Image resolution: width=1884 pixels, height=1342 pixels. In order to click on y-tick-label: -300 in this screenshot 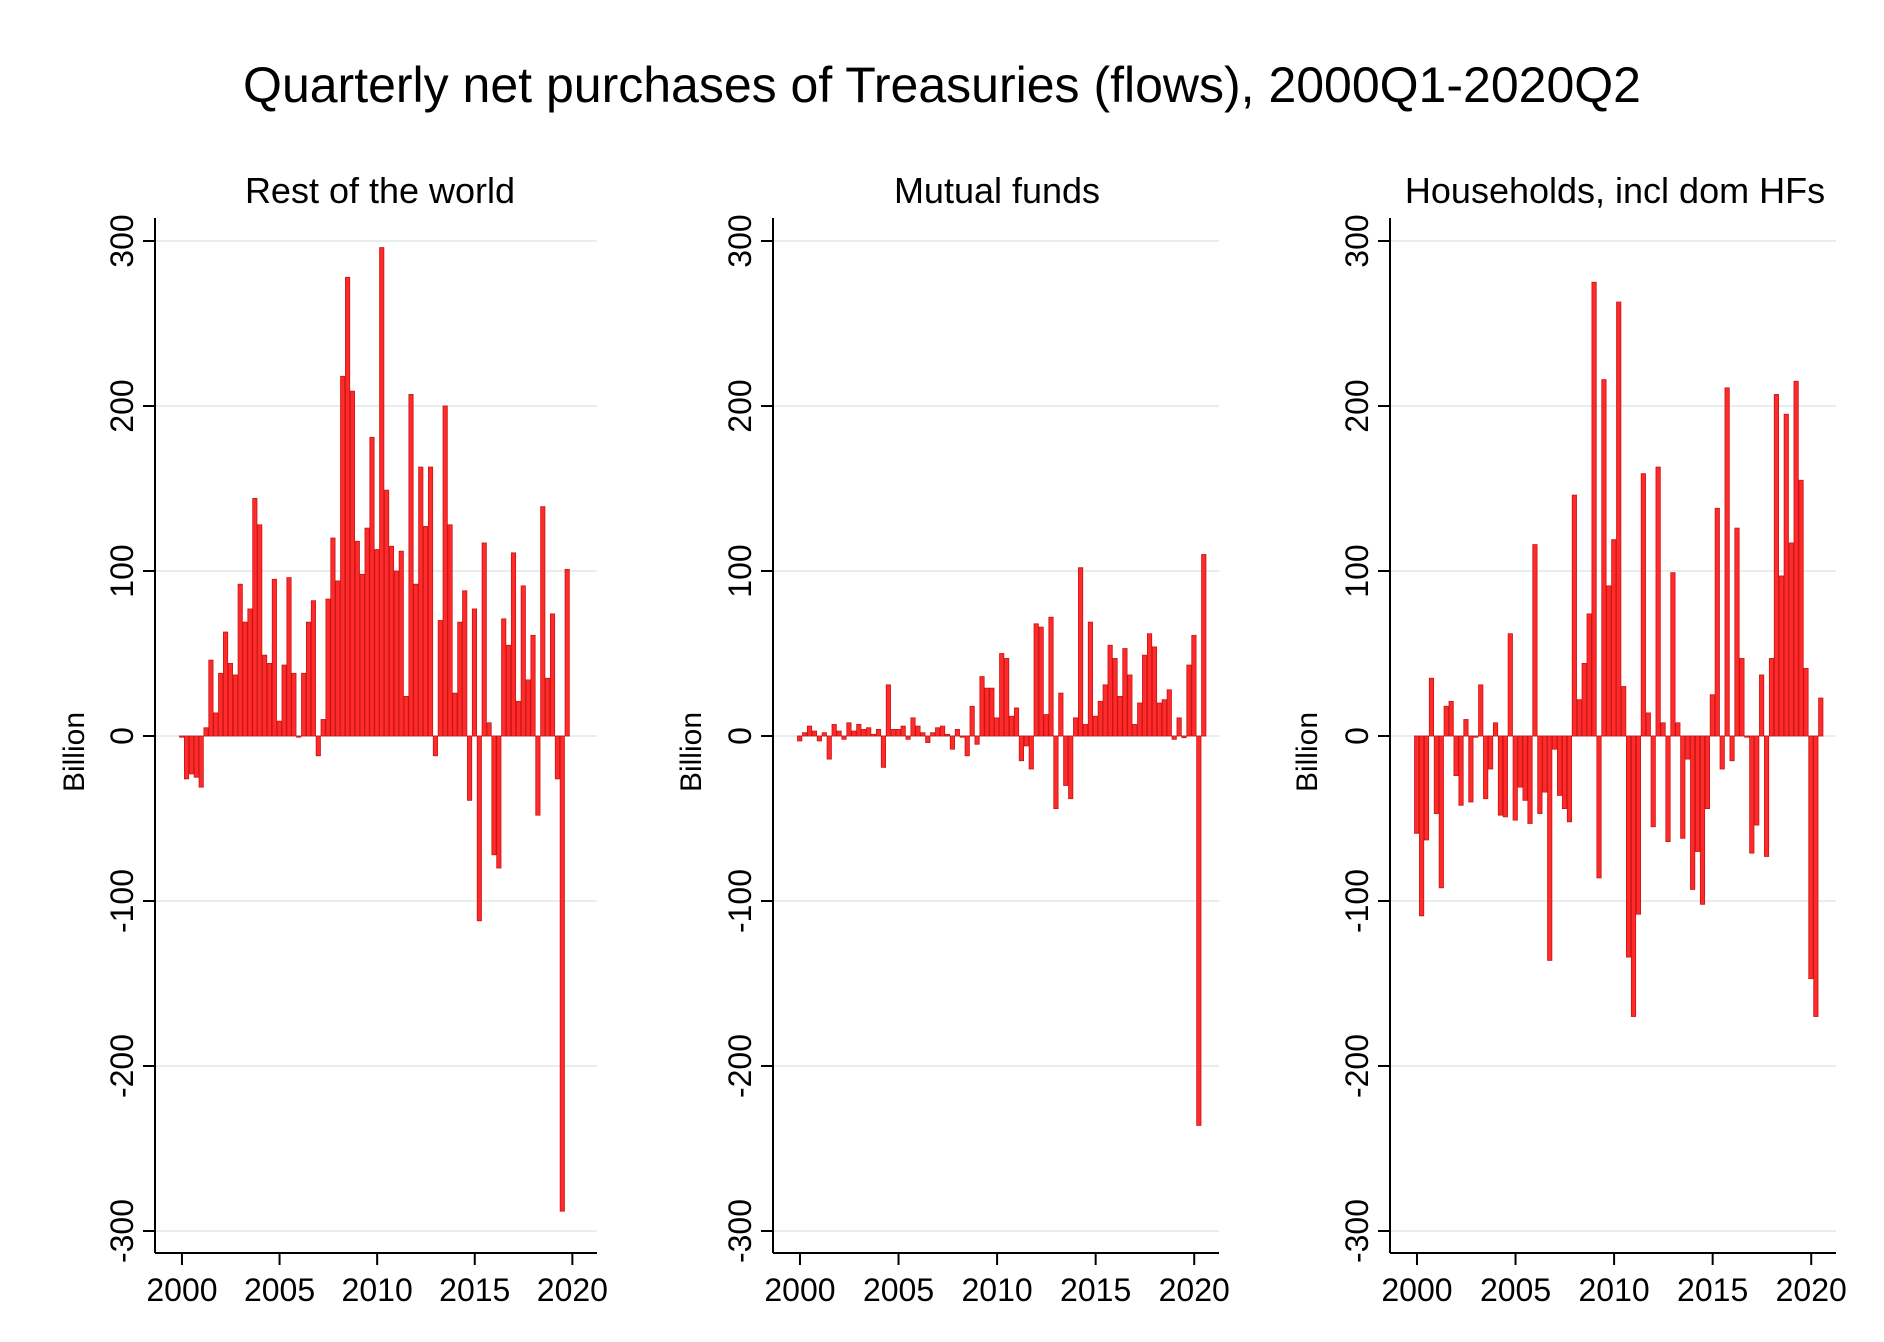, I will do `click(1357, 1231)`.